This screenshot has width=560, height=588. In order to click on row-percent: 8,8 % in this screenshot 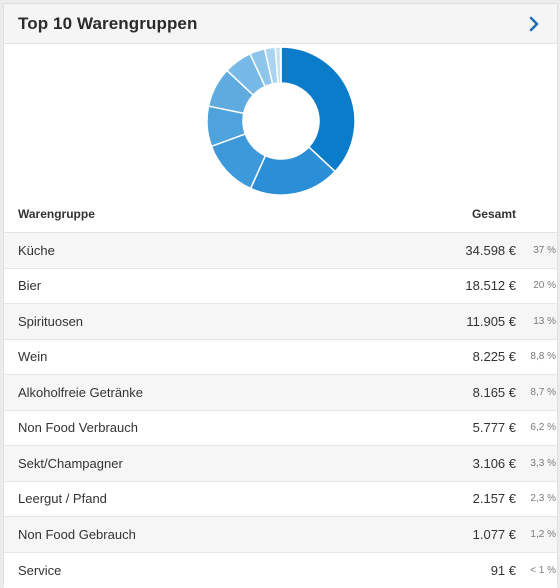, I will do `click(536, 356)`.